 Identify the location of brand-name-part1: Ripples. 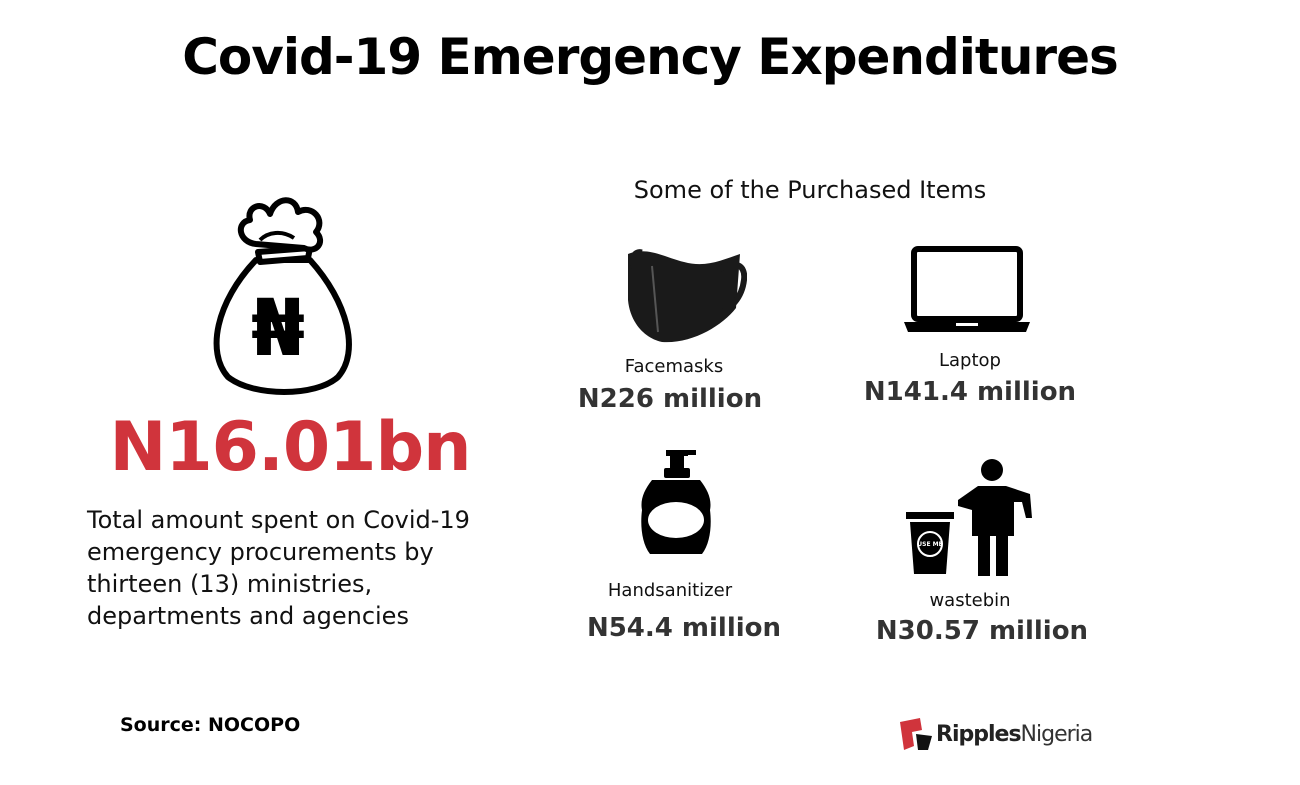
(979, 734).